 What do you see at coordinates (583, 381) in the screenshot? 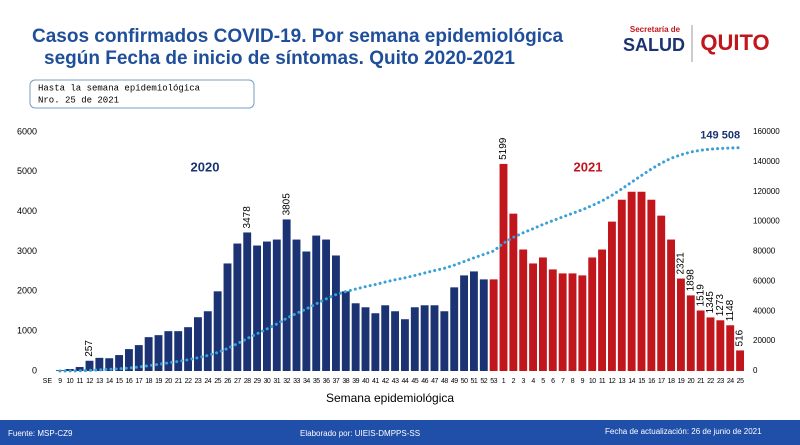
I see `x-tick-label: 9` at bounding box center [583, 381].